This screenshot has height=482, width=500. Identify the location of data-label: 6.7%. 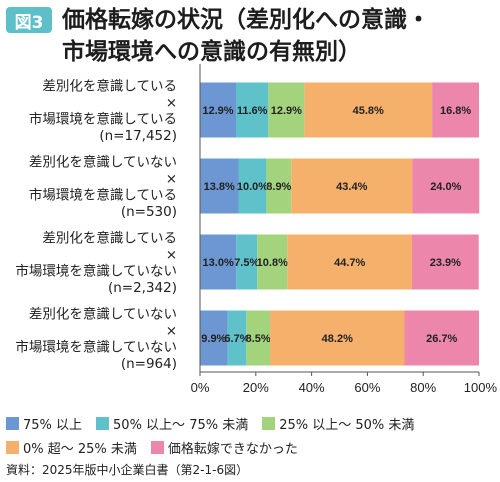
(236, 339).